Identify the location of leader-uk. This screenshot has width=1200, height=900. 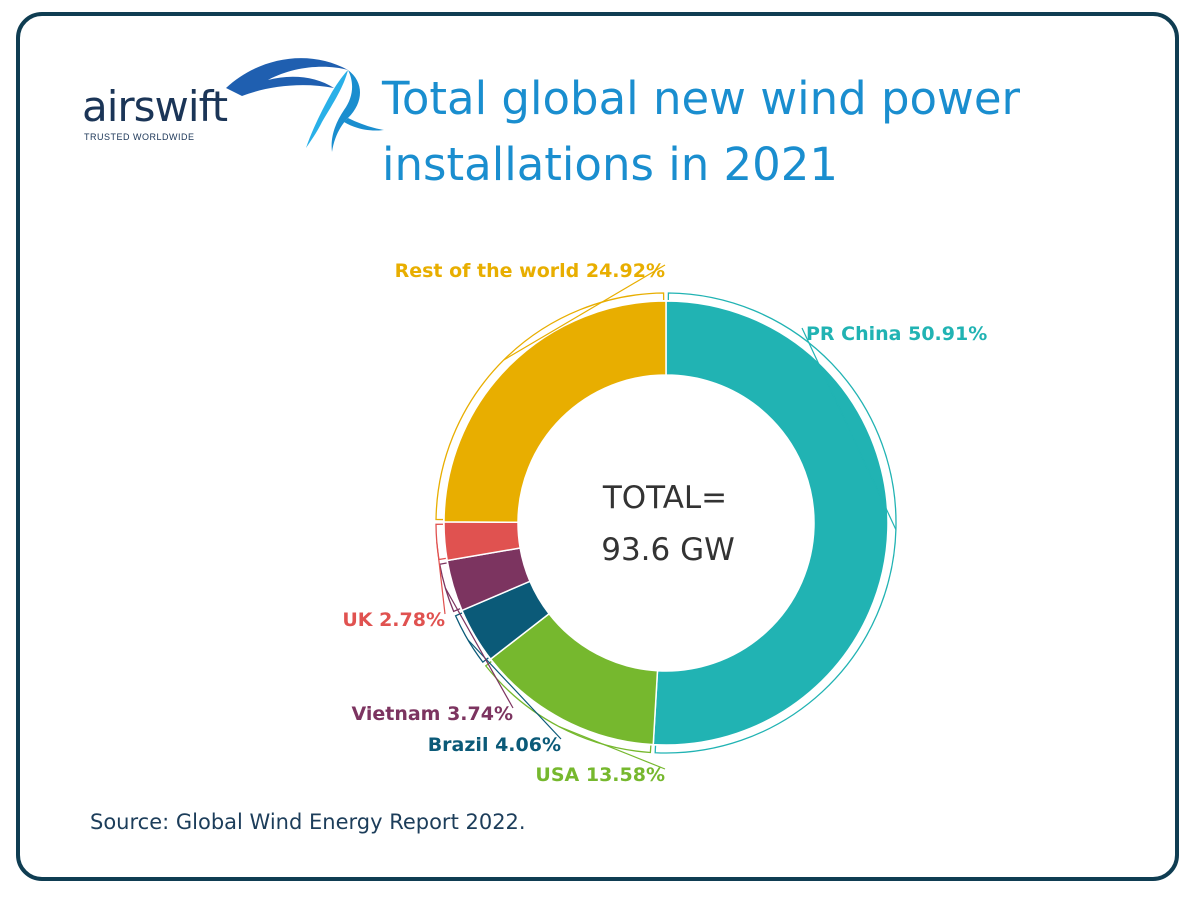
(441, 578).